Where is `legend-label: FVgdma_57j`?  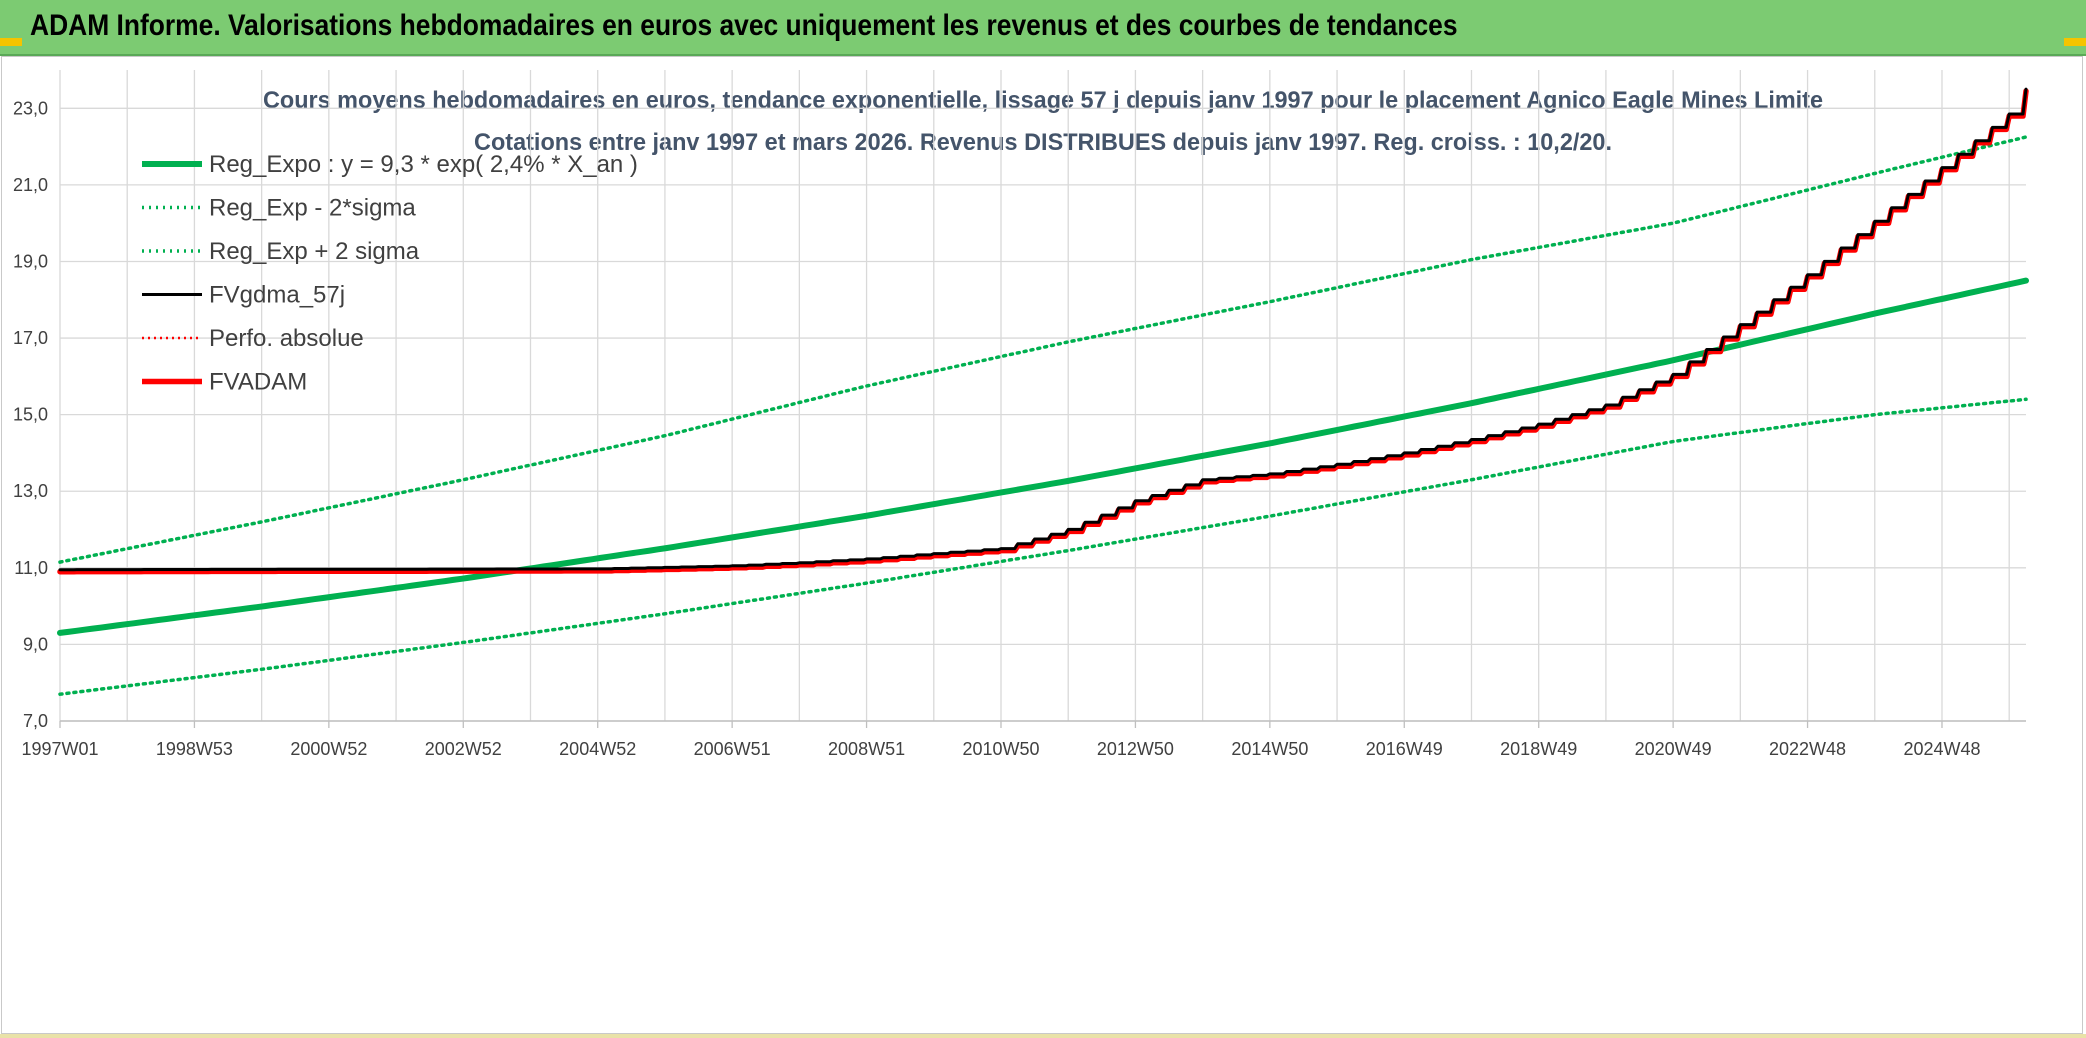
legend-label: FVgdma_57j is located at coordinates (277, 295).